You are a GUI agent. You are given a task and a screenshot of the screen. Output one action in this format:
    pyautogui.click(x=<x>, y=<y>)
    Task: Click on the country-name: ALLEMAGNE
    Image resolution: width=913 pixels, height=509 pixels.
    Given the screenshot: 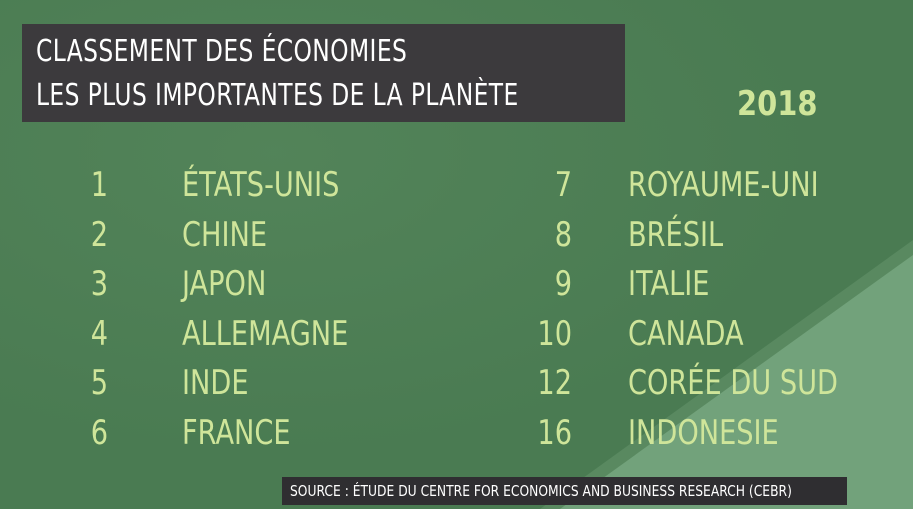 What is the action you would take?
    pyautogui.click(x=265, y=333)
    